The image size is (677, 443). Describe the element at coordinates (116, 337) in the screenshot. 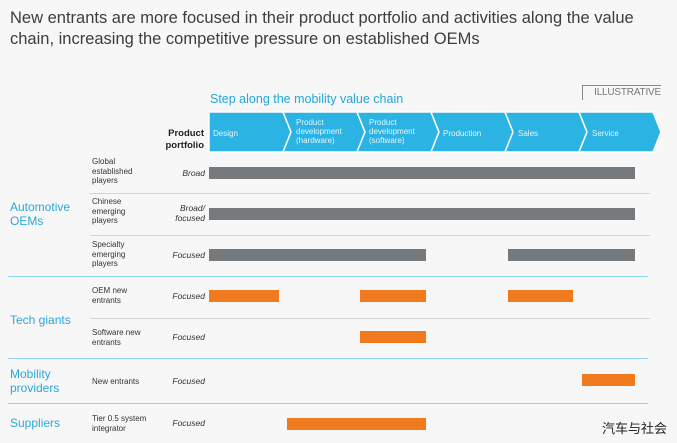

I see `player-software-new-entrants: Software new entrants` at that location.